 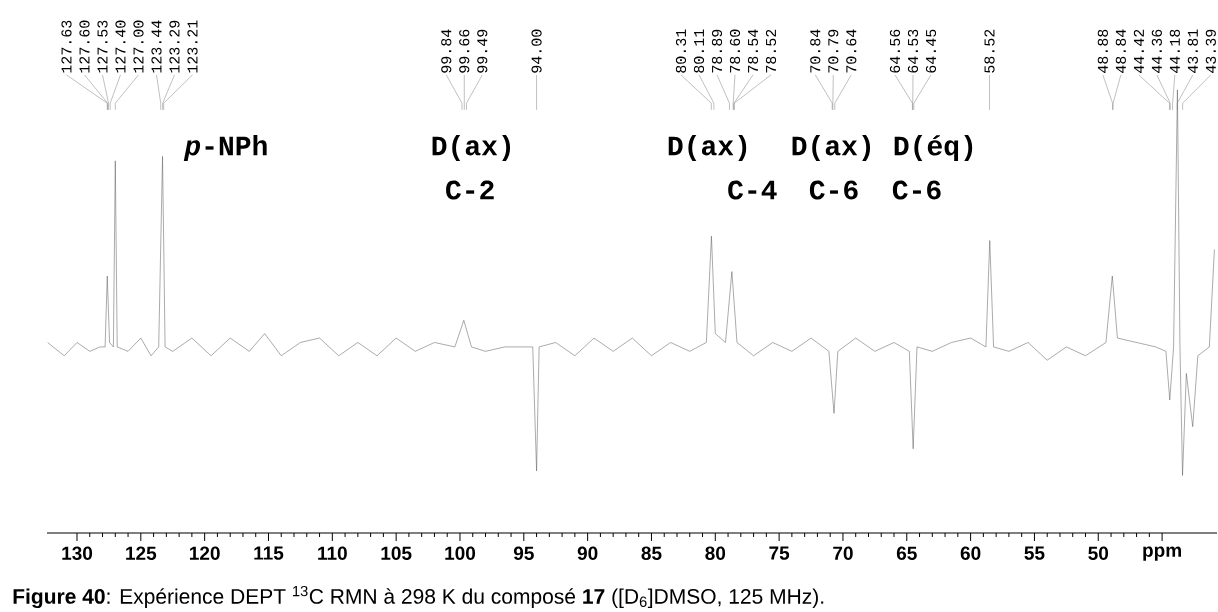 I want to click on annotation: p-NPh, so click(x=225, y=148).